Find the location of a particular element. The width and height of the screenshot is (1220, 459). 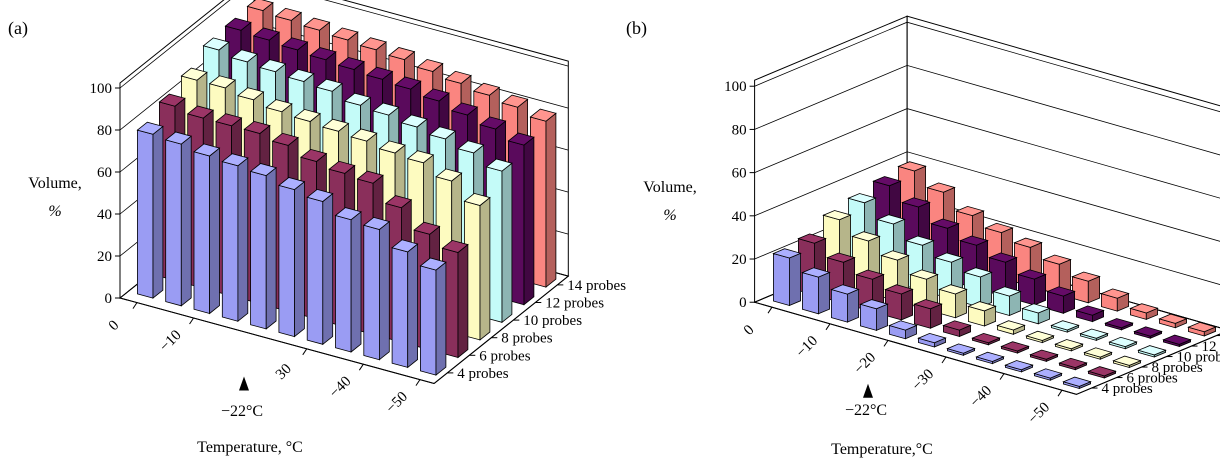

y-tick-label: 20 is located at coordinates (739, 260).